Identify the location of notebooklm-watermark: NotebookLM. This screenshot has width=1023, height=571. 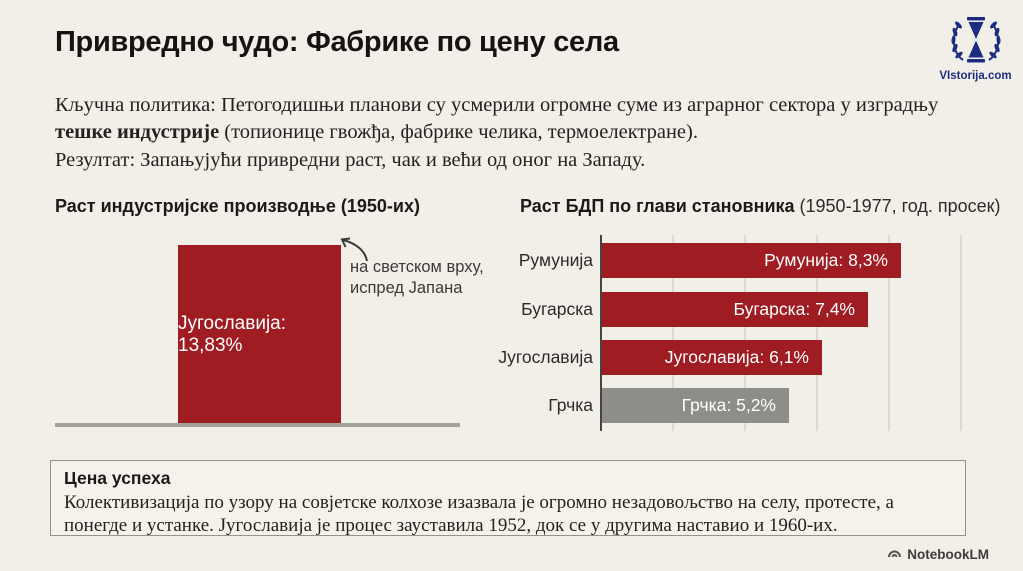
(938, 554).